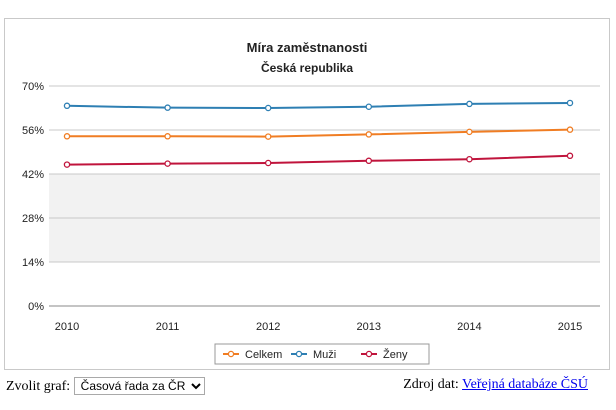 Image resolution: width=616 pixels, height=410 pixels. I want to click on x-tick-label: 2012, so click(268, 327).